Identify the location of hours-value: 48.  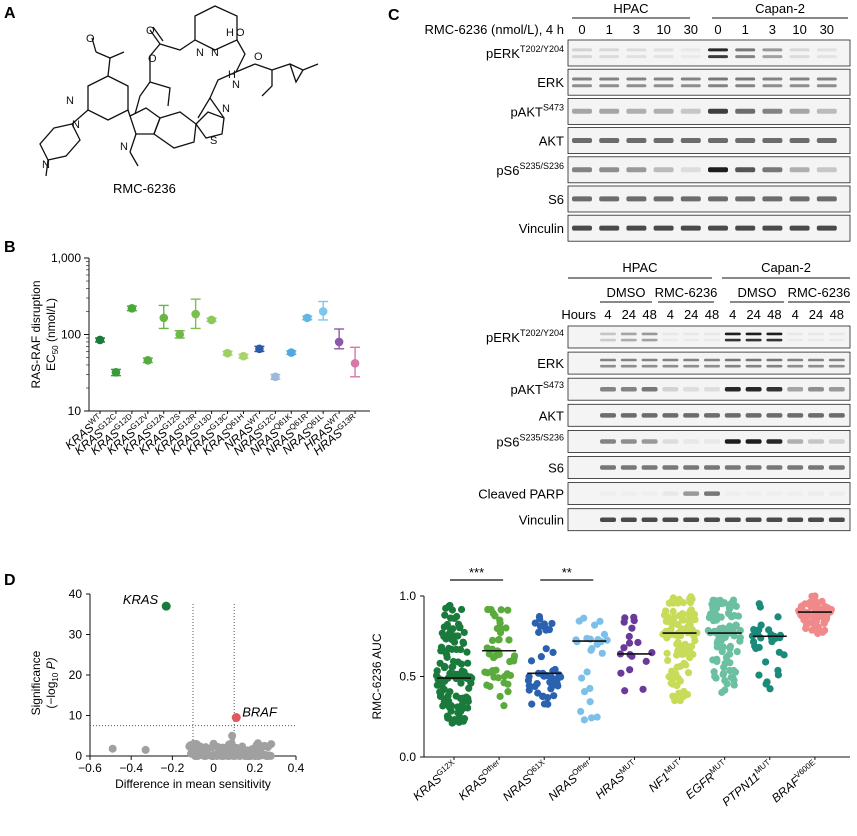
(837, 314).